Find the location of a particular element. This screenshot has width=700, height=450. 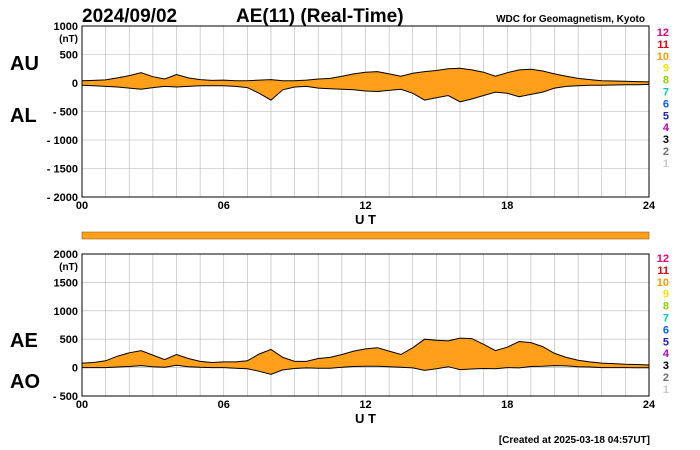

au-al-x-tick-label: 24 is located at coordinates (649, 206).